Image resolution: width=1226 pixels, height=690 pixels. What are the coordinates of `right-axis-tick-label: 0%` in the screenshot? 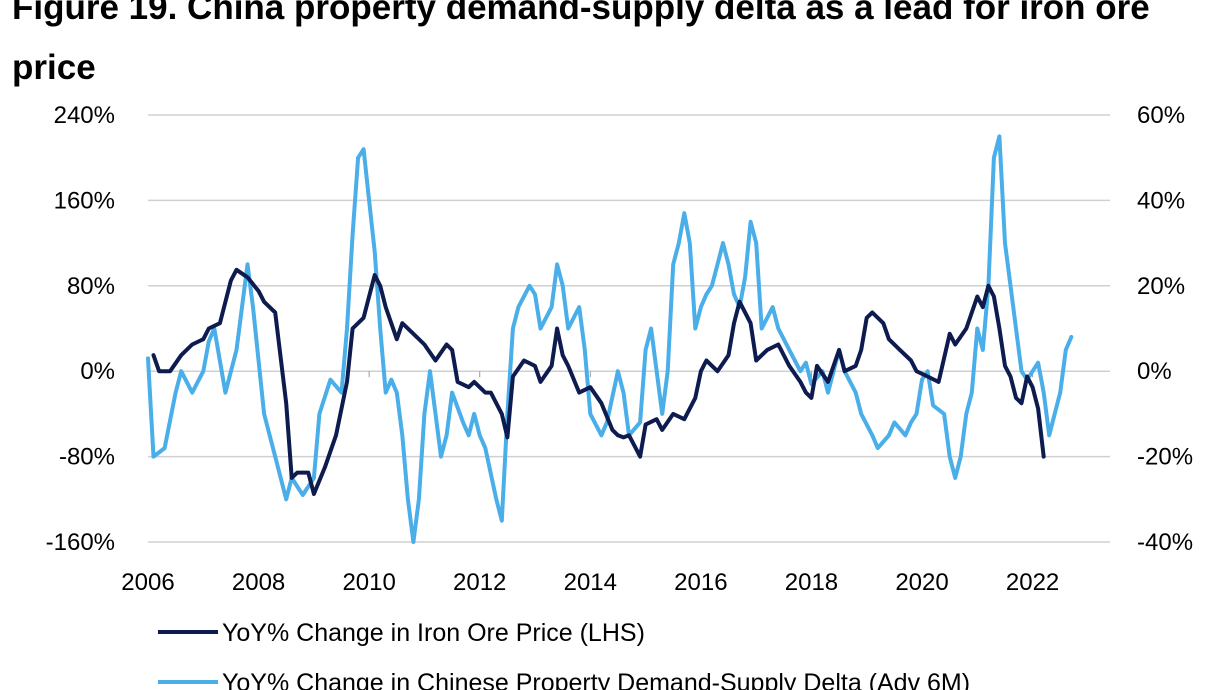 It's located at (1154, 371).